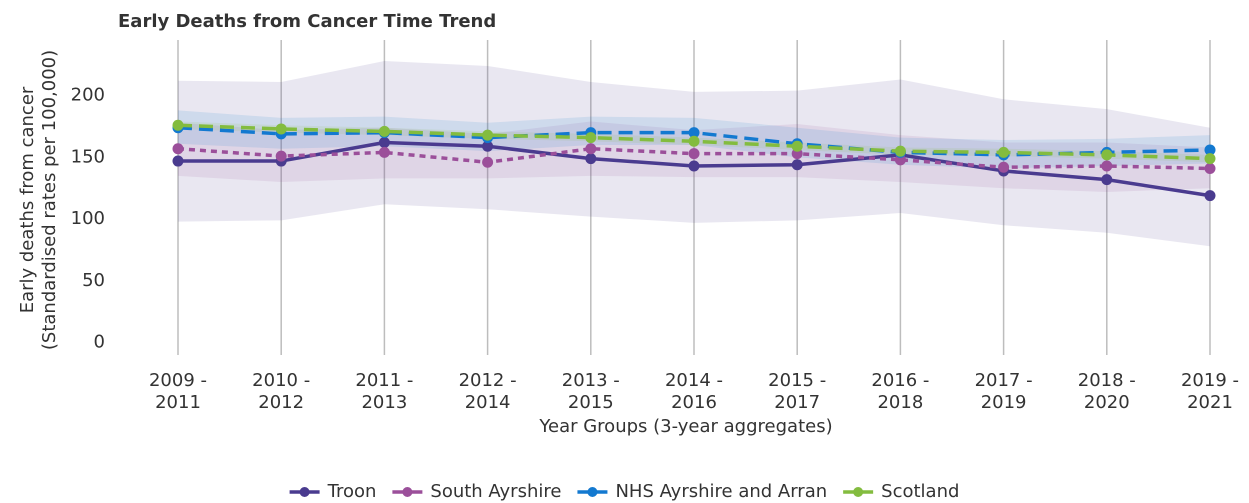 This screenshot has width=1249, height=503. I want to click on x-tick-label: 2017 -2019, so click(1004, 391).